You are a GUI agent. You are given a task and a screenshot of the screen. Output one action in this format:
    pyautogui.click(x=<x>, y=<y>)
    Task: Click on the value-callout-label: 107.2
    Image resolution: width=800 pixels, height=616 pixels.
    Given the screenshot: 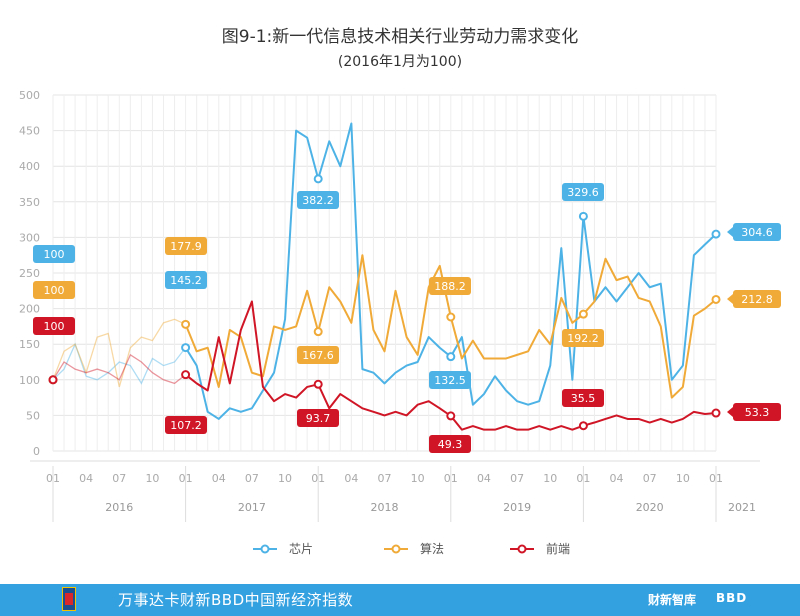 What is the action you would take?
    pyautogui.click(x=186, y=425)
    